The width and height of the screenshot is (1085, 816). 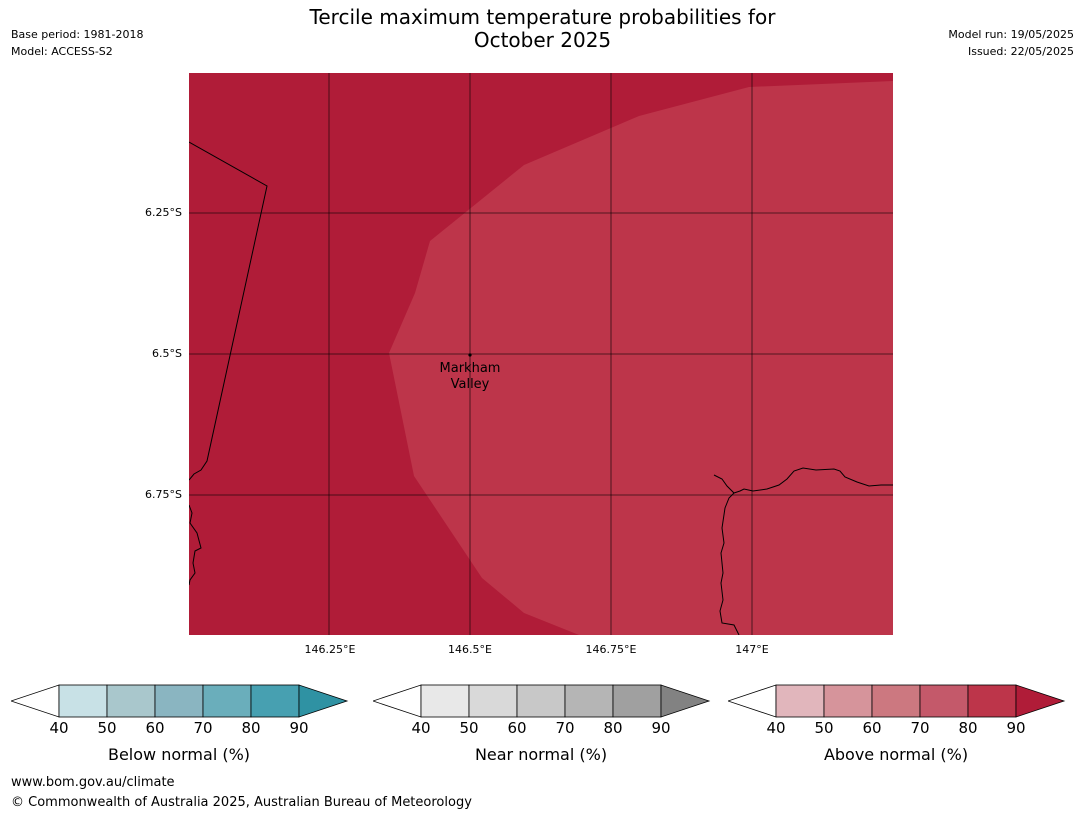 I want to click on coastline-west, so click(x=228, y=311).